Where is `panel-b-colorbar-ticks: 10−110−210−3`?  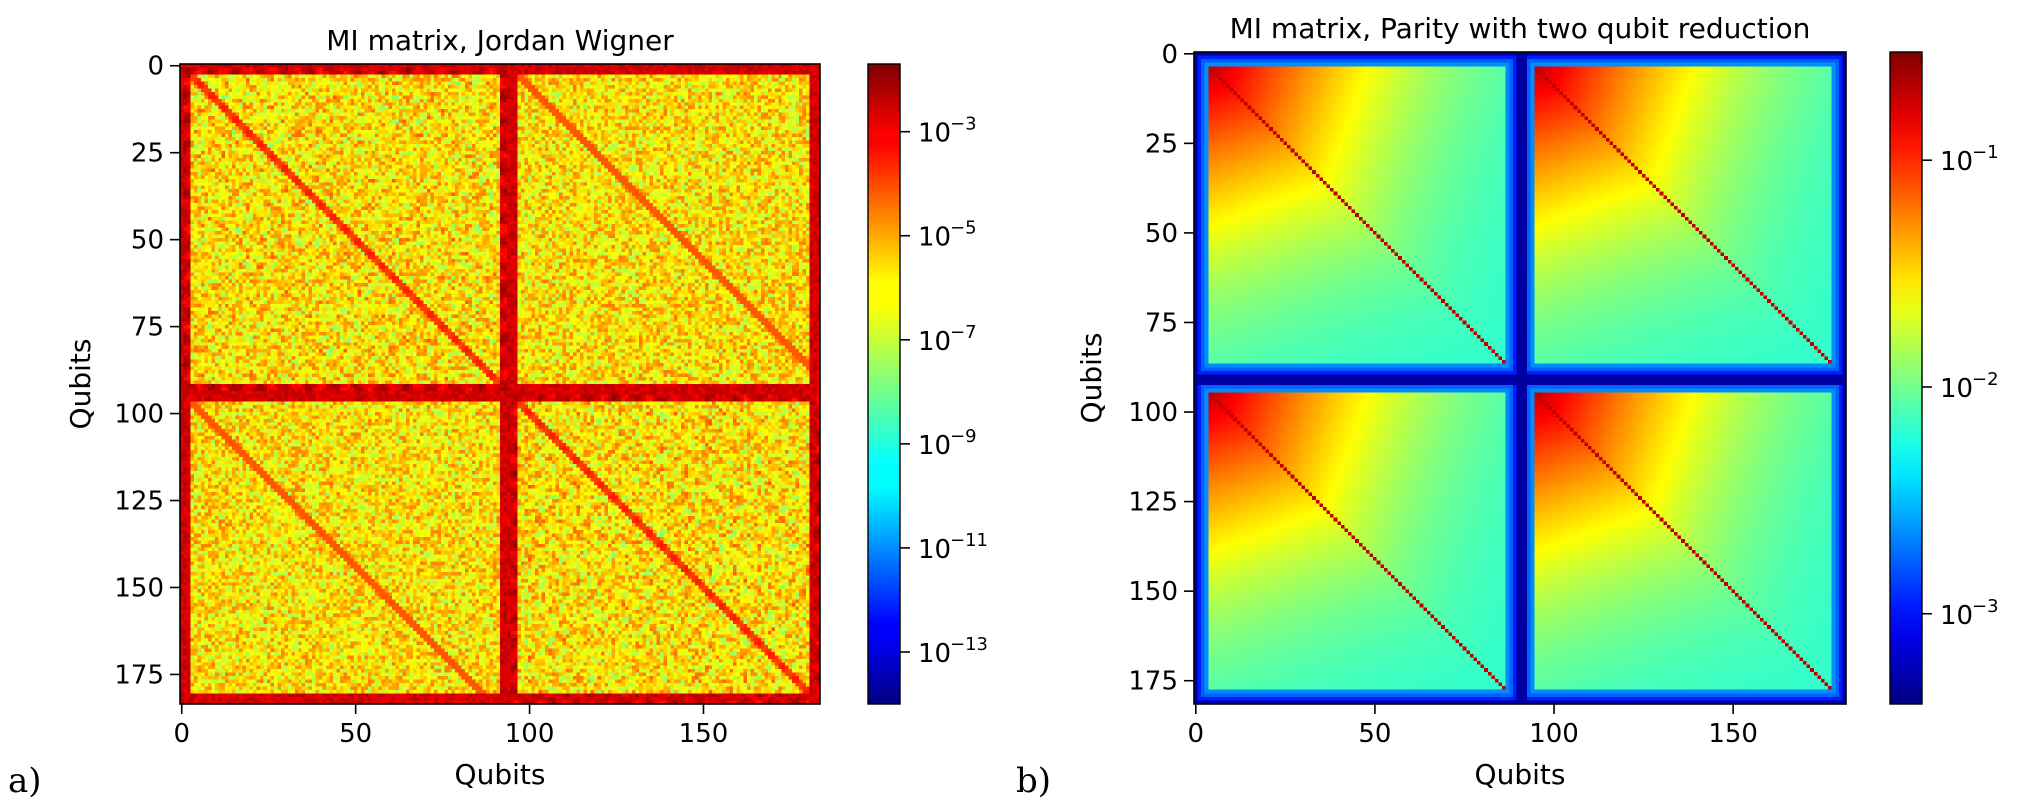 panel-b-colorbar-ticks: 10−110−210−3 is located at coordinates (1960, 386).